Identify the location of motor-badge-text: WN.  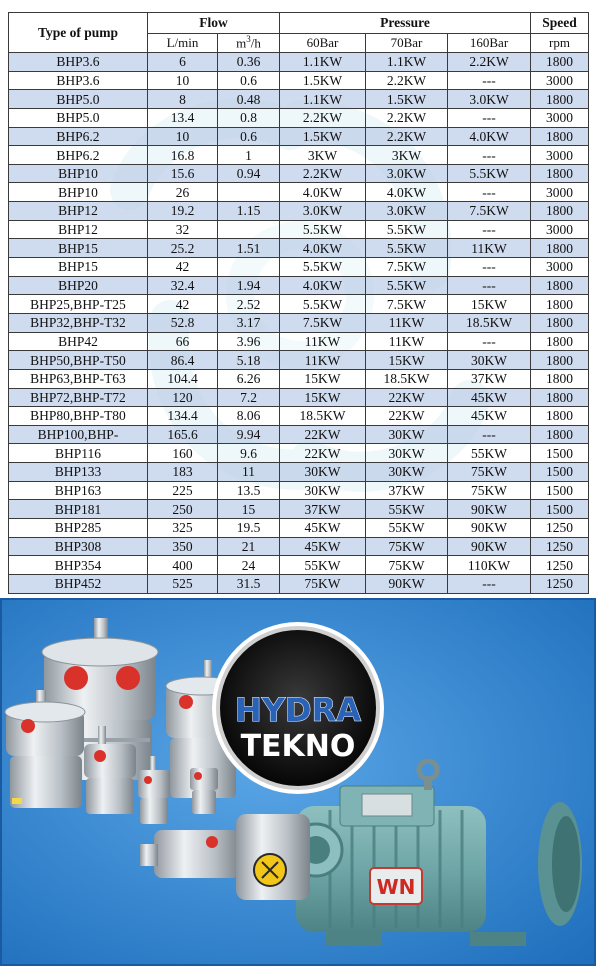
(396, 887).